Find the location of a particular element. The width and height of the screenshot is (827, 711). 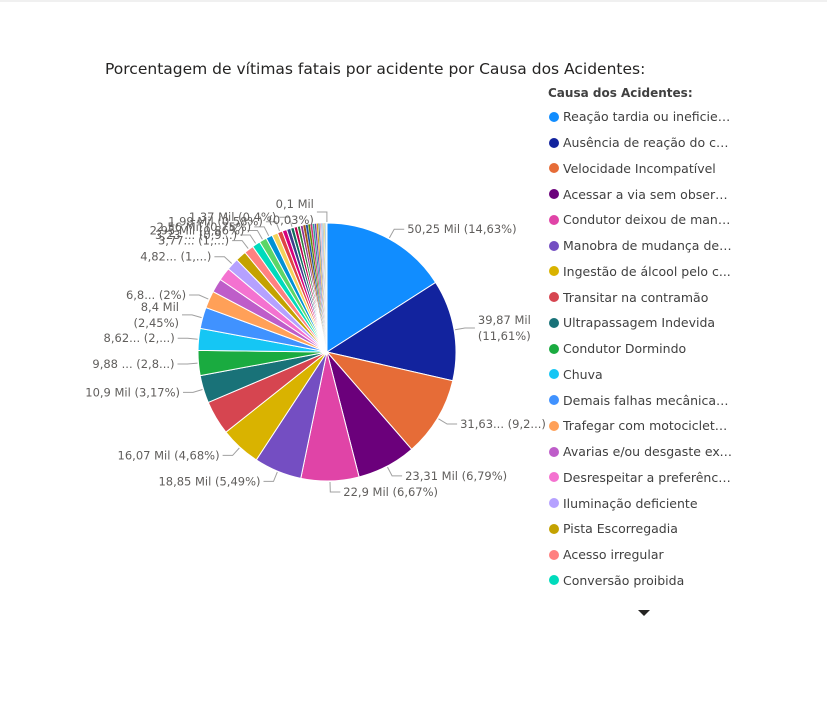

data-label: 22,9 Mil (6,67%) is located at coordinates (390, 492).